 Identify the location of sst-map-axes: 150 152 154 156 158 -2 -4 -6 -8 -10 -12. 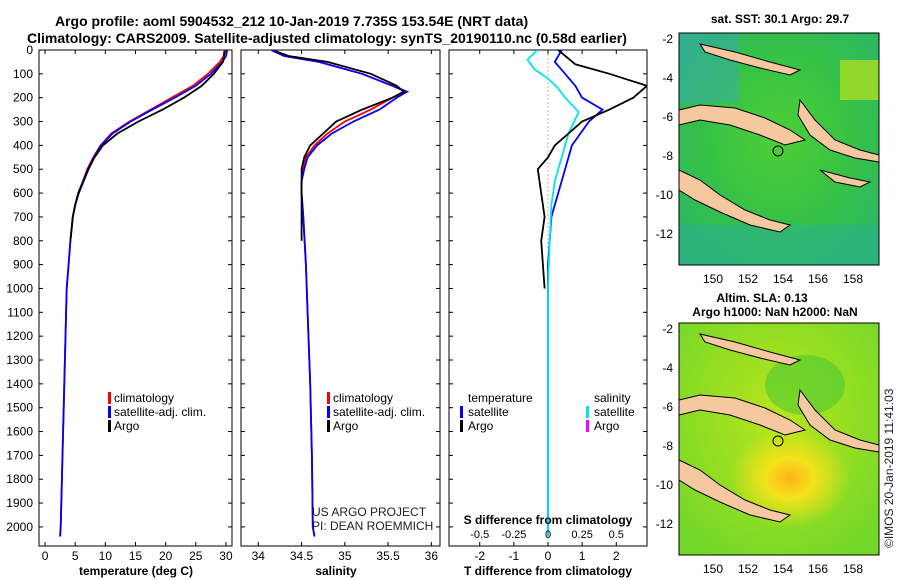
(760, 159).